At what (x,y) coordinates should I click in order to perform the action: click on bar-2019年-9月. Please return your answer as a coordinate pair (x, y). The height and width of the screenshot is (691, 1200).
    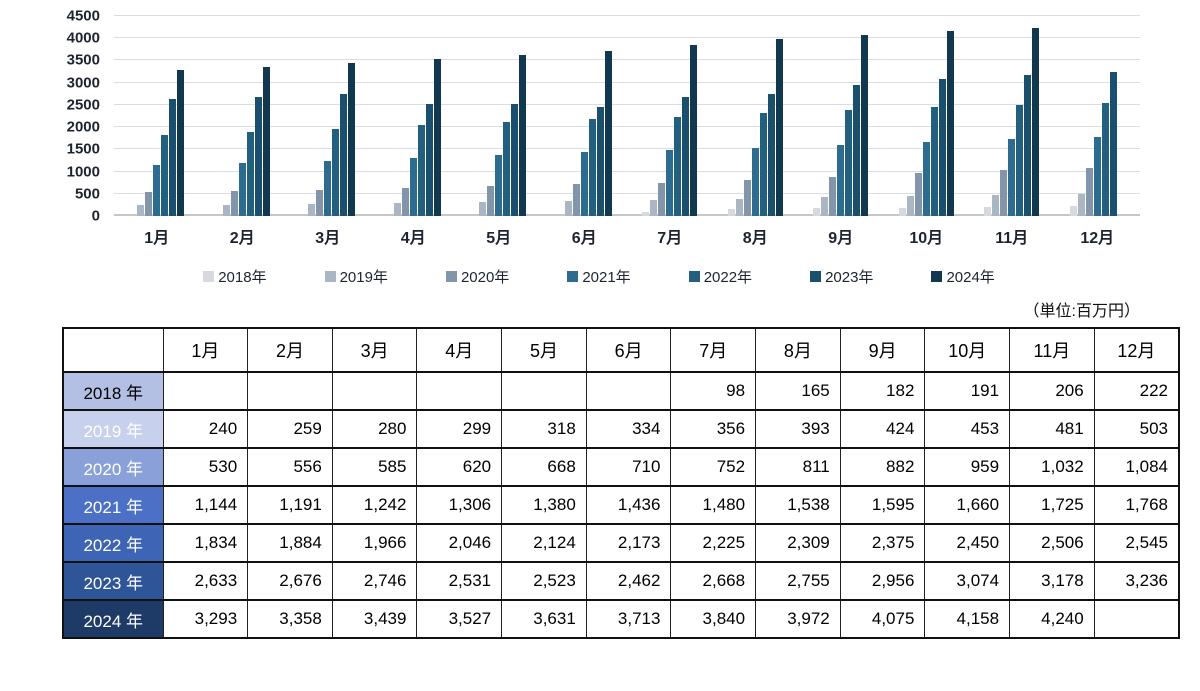
    Looking at the image, I should click on (825, 206).